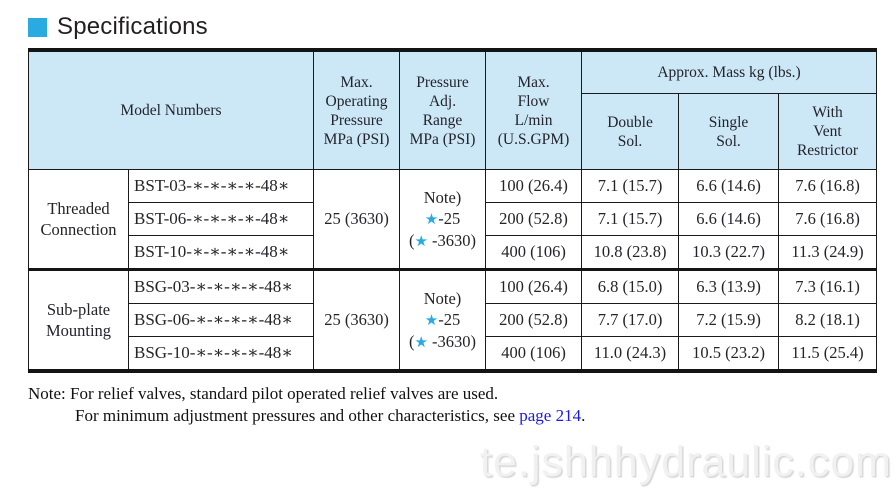 This screenshot has width=894, height=489. I want to click on page-title: Specifications, so click(132, 26).